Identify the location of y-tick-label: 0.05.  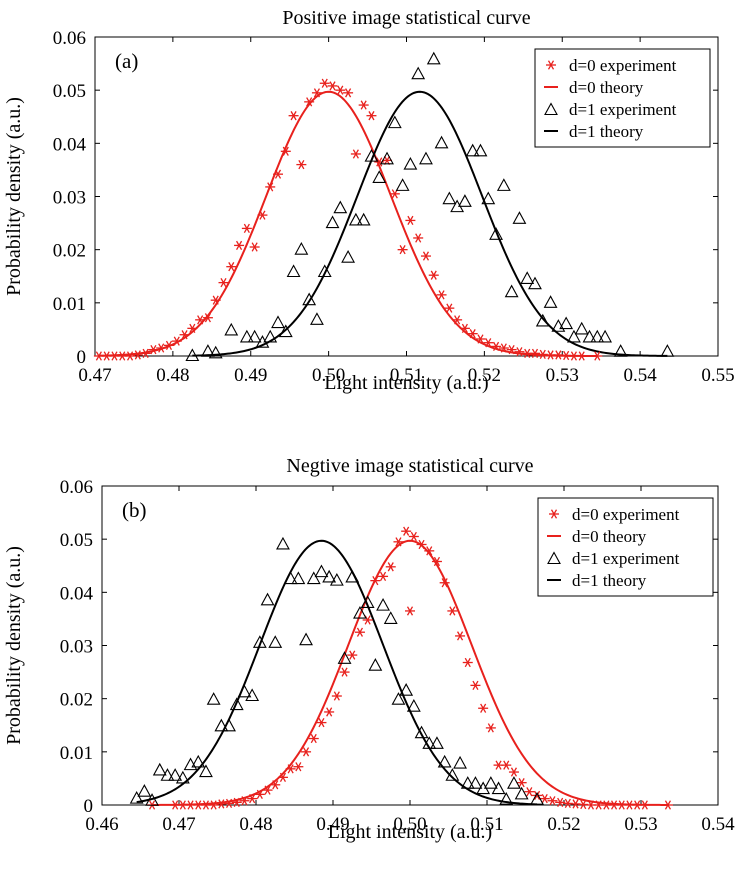
(76, 540).